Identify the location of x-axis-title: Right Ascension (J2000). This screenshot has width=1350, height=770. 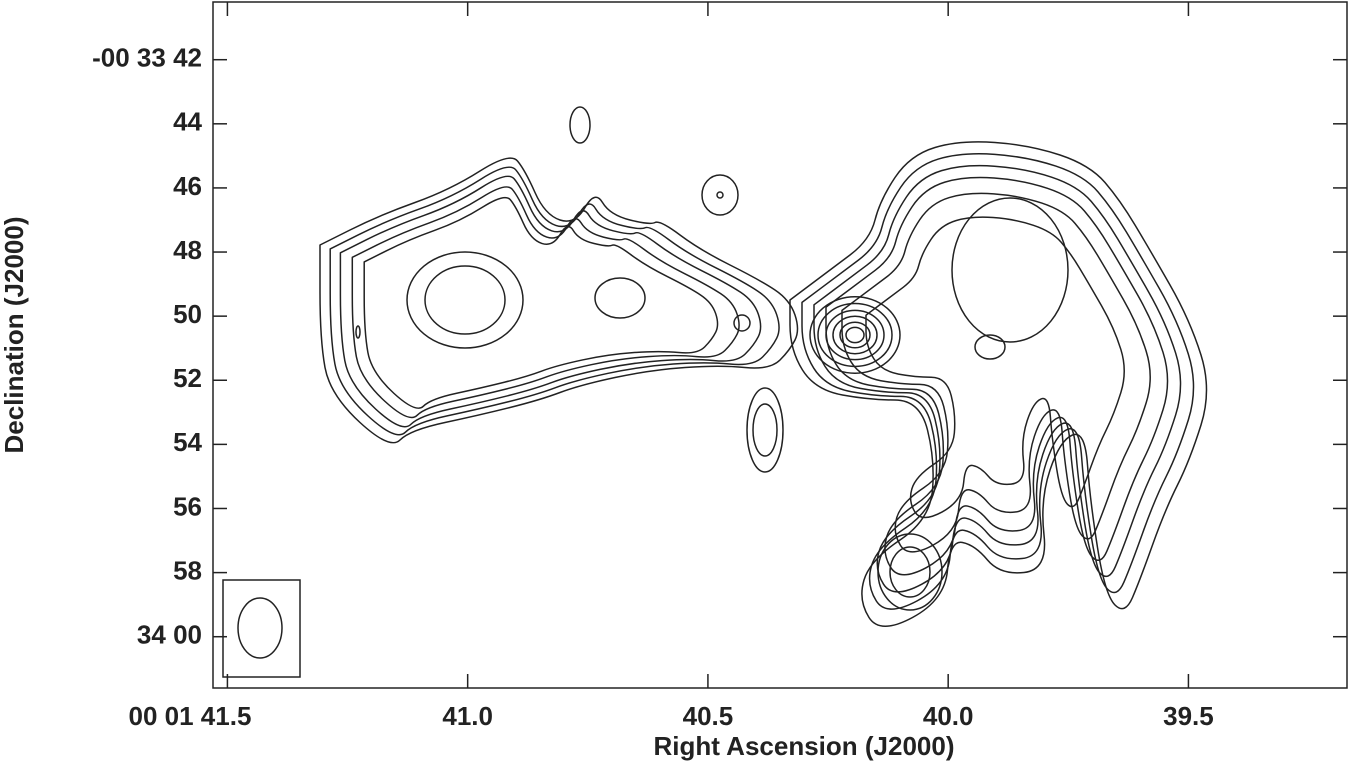
(803, 746).